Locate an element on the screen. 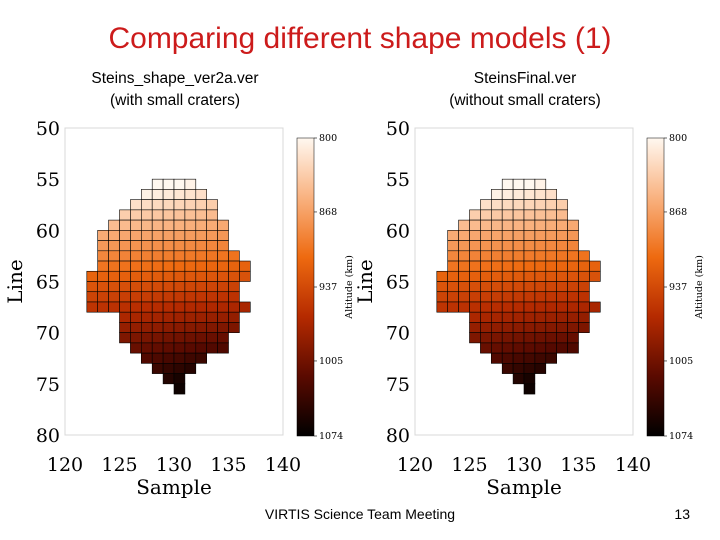  x-tick-label-left: 130 is located at coordinates (174, 465).